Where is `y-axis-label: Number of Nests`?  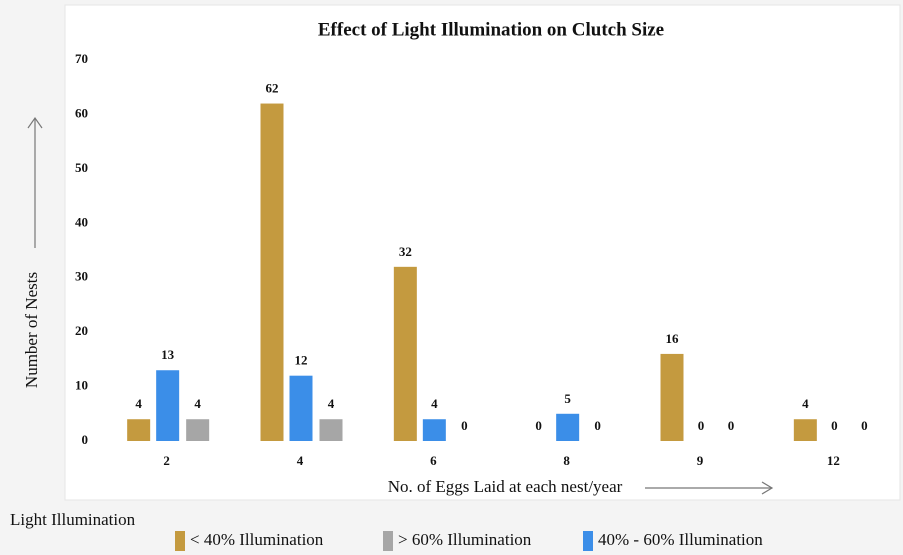 y-axis-label: Number of Nests is located at coordinates (31, 330).